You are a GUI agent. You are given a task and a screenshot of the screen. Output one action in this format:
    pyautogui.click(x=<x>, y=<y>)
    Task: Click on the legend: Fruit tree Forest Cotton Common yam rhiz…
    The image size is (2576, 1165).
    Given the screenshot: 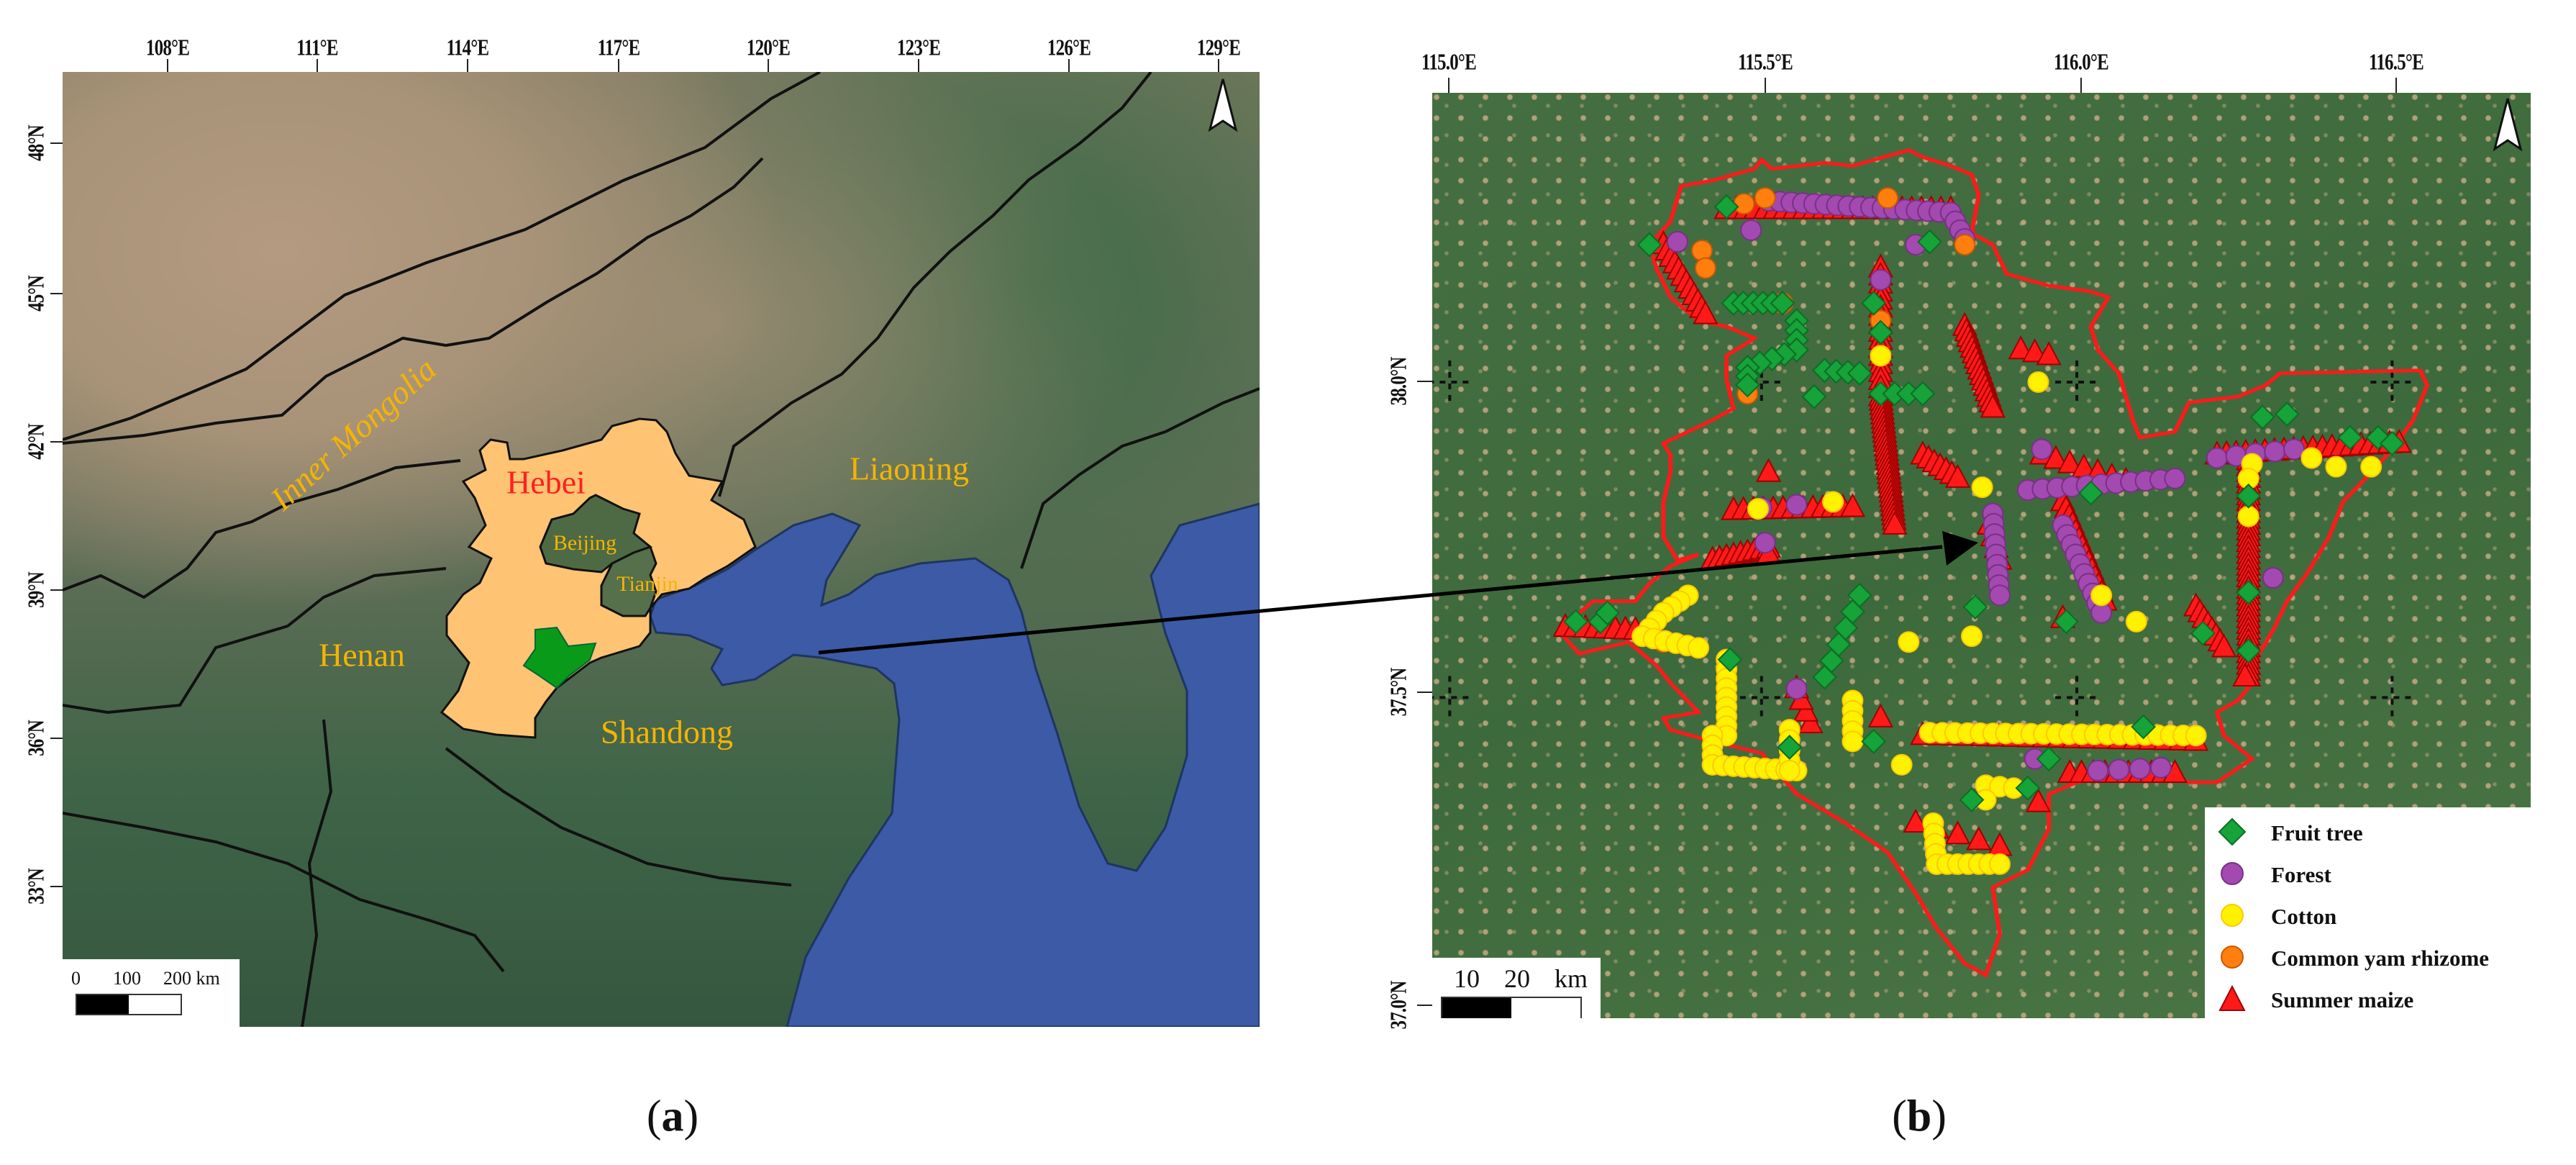 What is the action you would take?
    pyautogui.click(x=2368, y=912)
    